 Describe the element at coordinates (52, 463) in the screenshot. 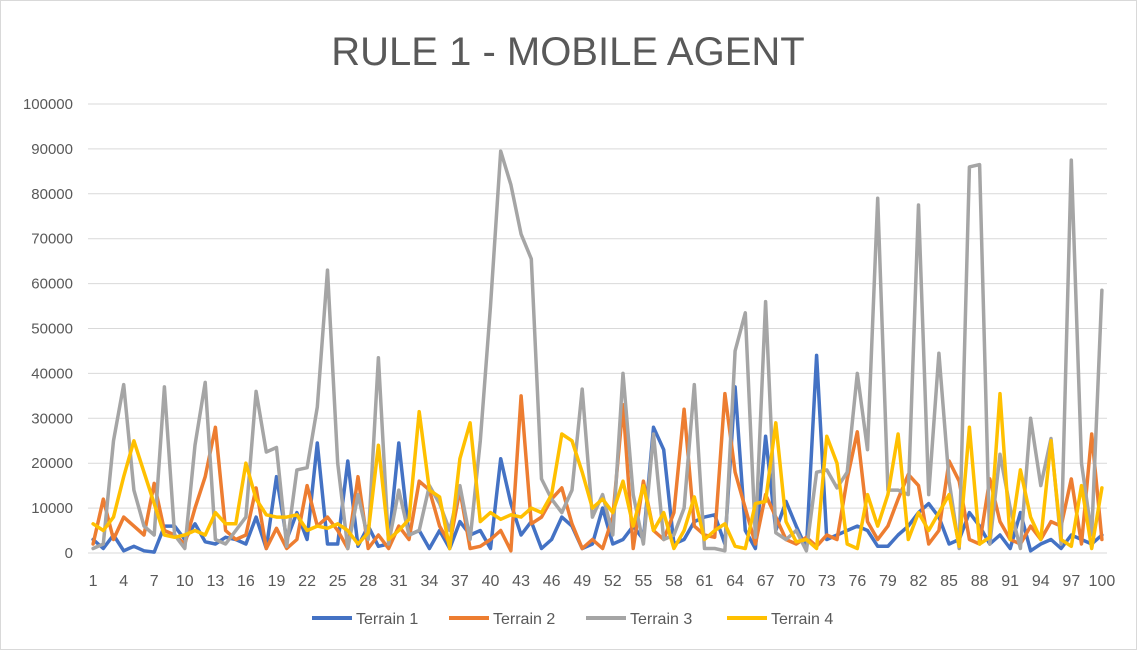

I see `y-tick-label: 20000` at that location.